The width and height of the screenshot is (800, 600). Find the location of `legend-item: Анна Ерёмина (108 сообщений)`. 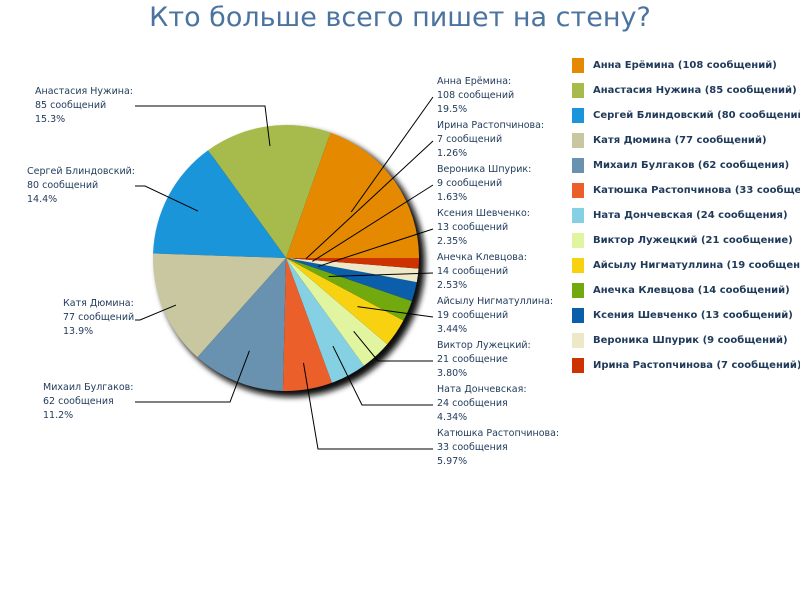

legend-item: Анна Ерёмина (108 сообщений) is located at coordinates (686, 65).